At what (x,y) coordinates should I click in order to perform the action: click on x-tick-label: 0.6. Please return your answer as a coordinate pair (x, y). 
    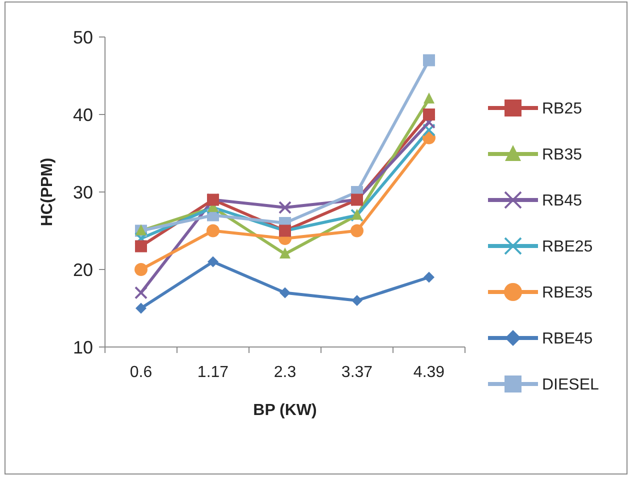
    Looking at the image, I should click on (141, 372).